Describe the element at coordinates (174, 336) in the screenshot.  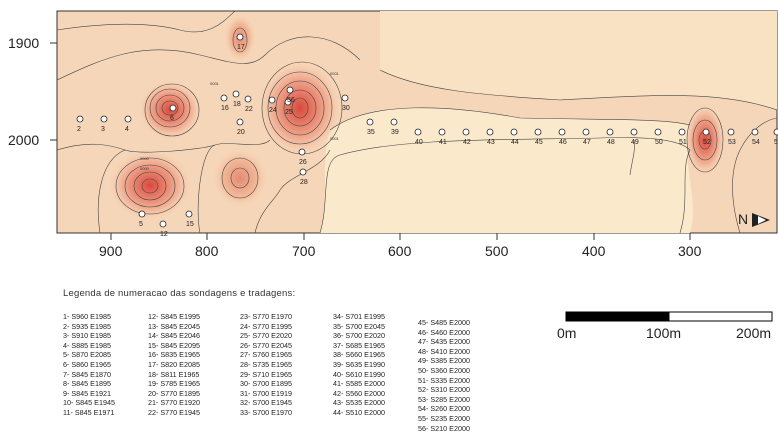
I see `legend-entry: 14- S845 E2046` at that location.